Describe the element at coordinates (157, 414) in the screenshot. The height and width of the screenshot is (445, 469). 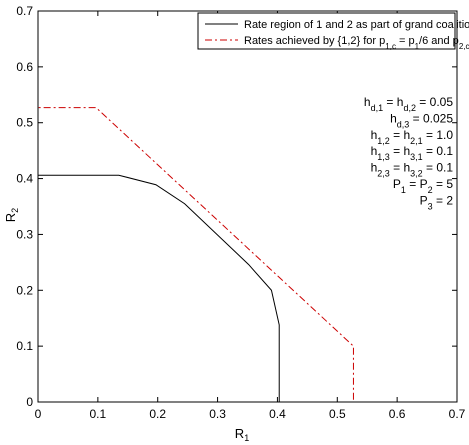
I see `x-tick-label: 0.2` at that location.